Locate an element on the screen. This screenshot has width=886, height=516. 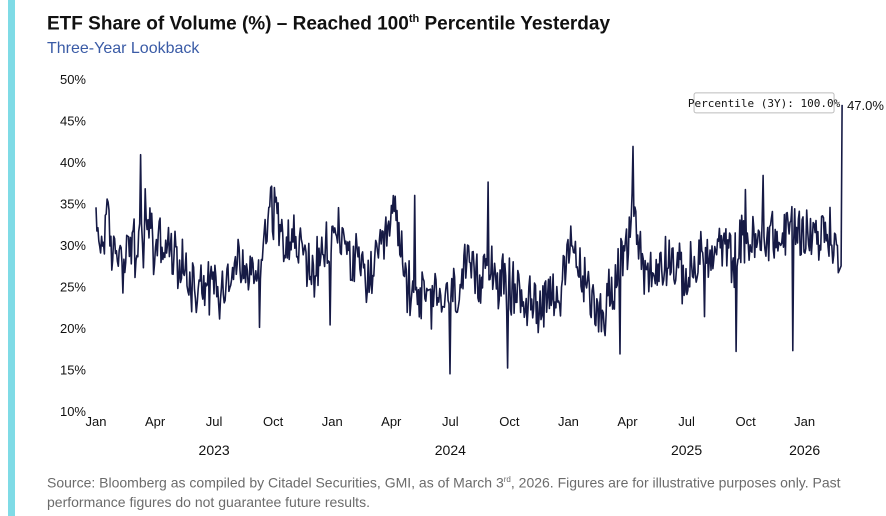
y-tick-label: 10% is located at coordinates (73, 411).